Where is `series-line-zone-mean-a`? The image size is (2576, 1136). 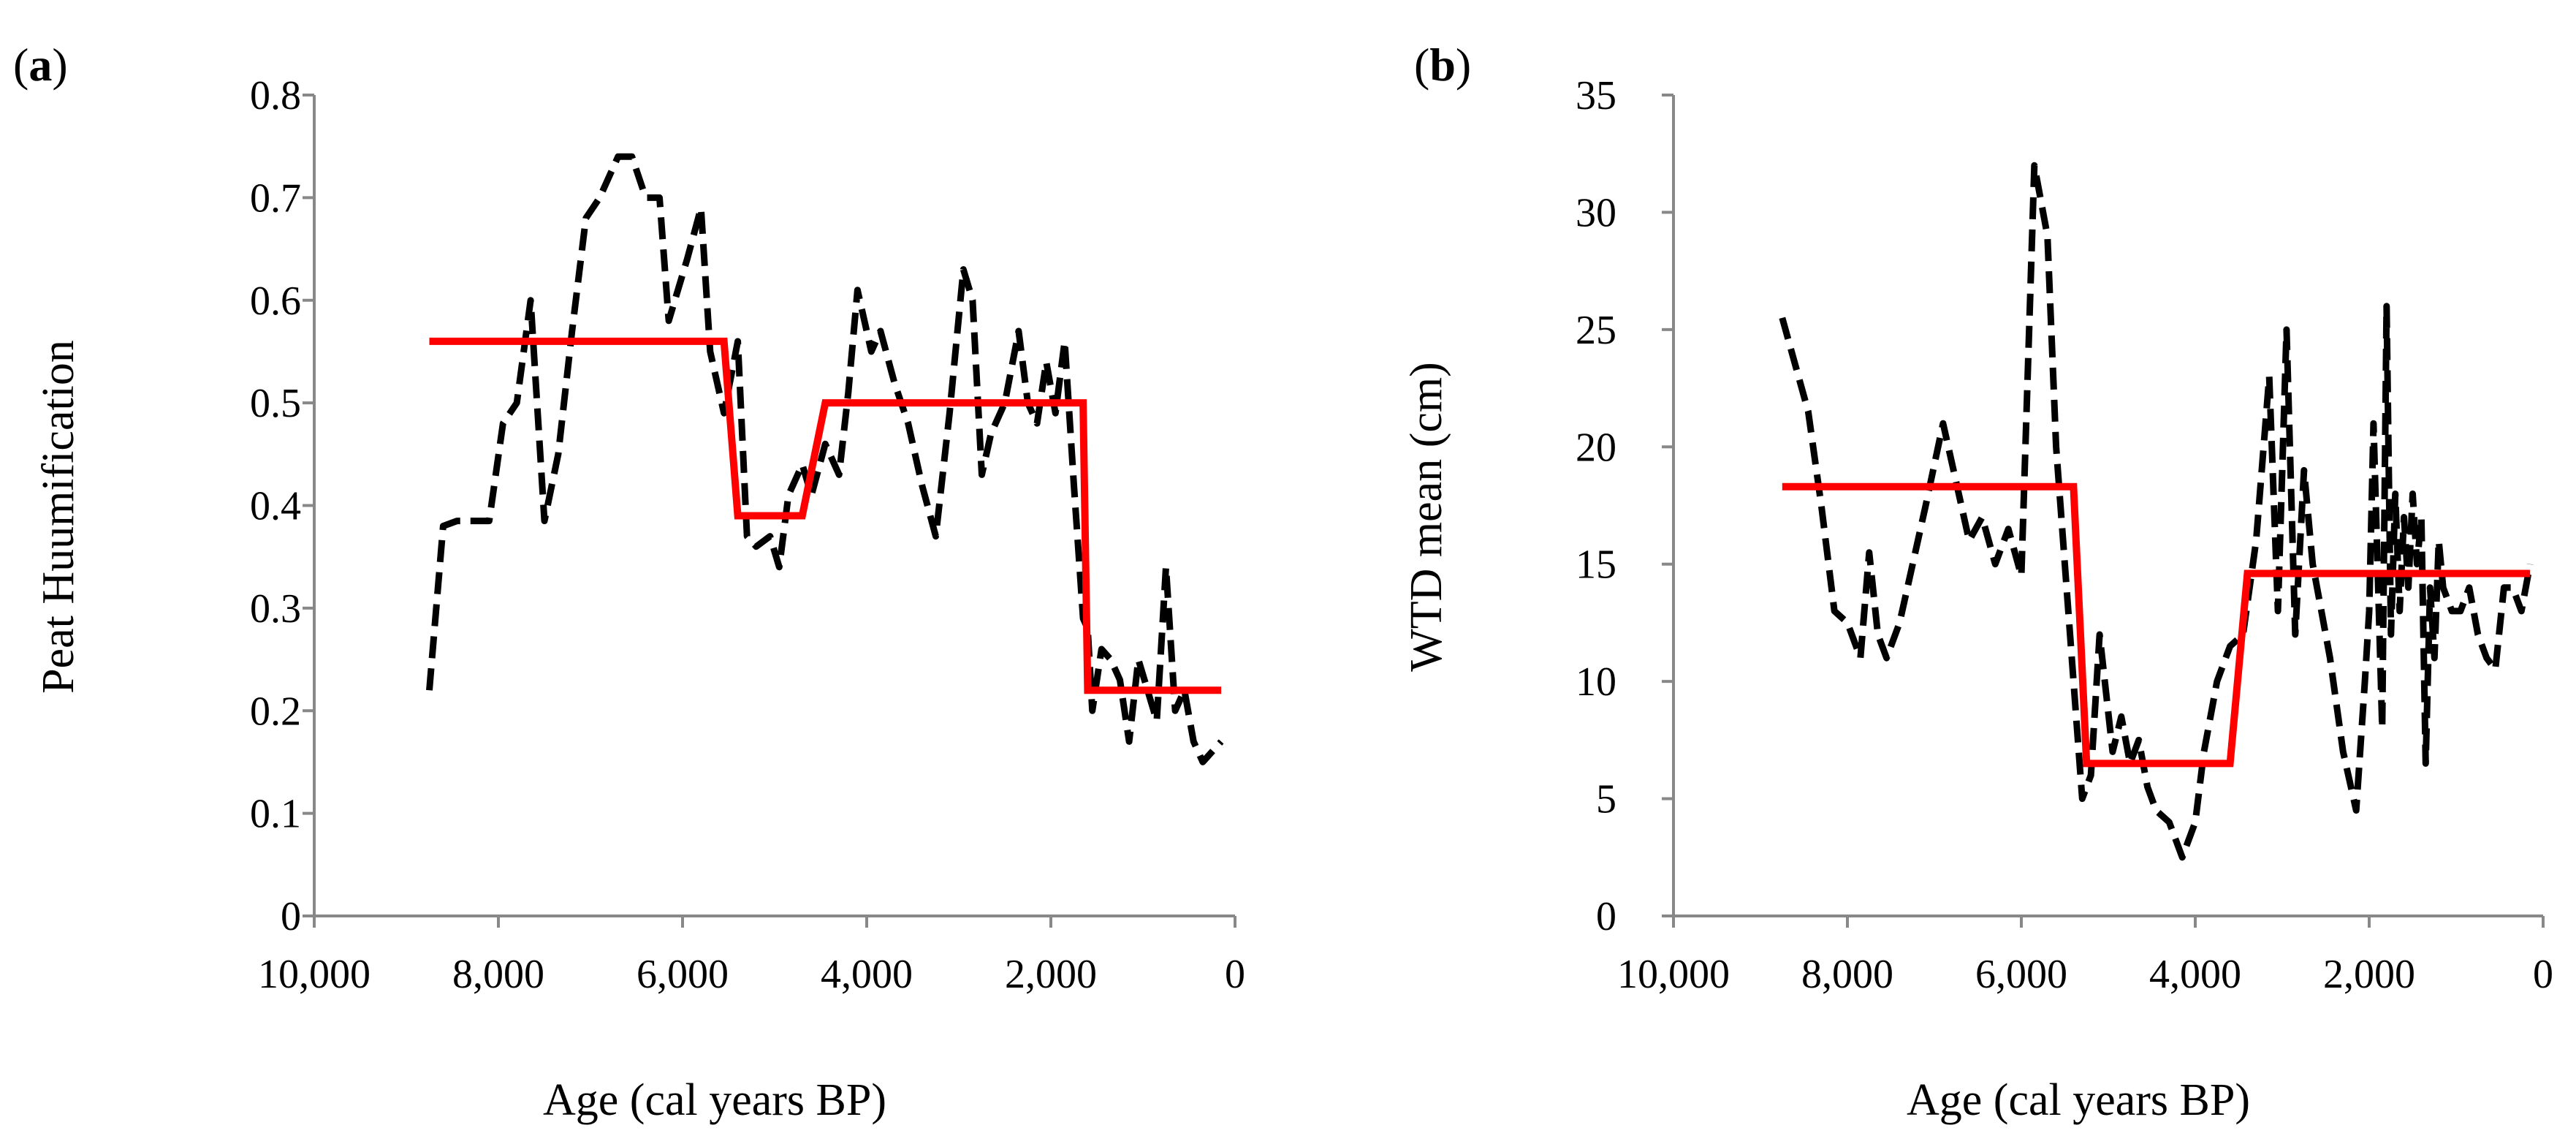
series-line-zone-mean-a is located at coordinates (826, 515).